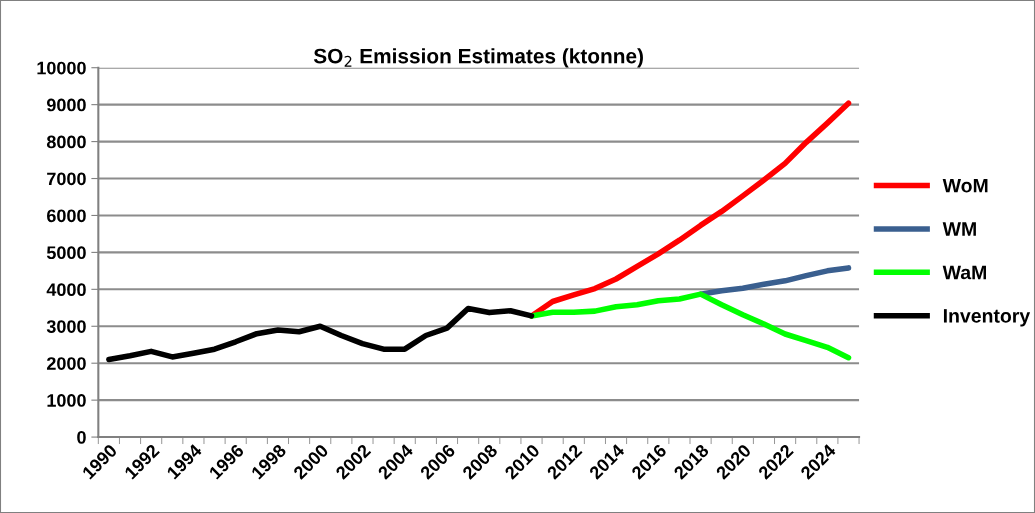 The height and width of the screenshot is (513, 1035). I want to click on y-tick-label: 0, so click(81, 437).